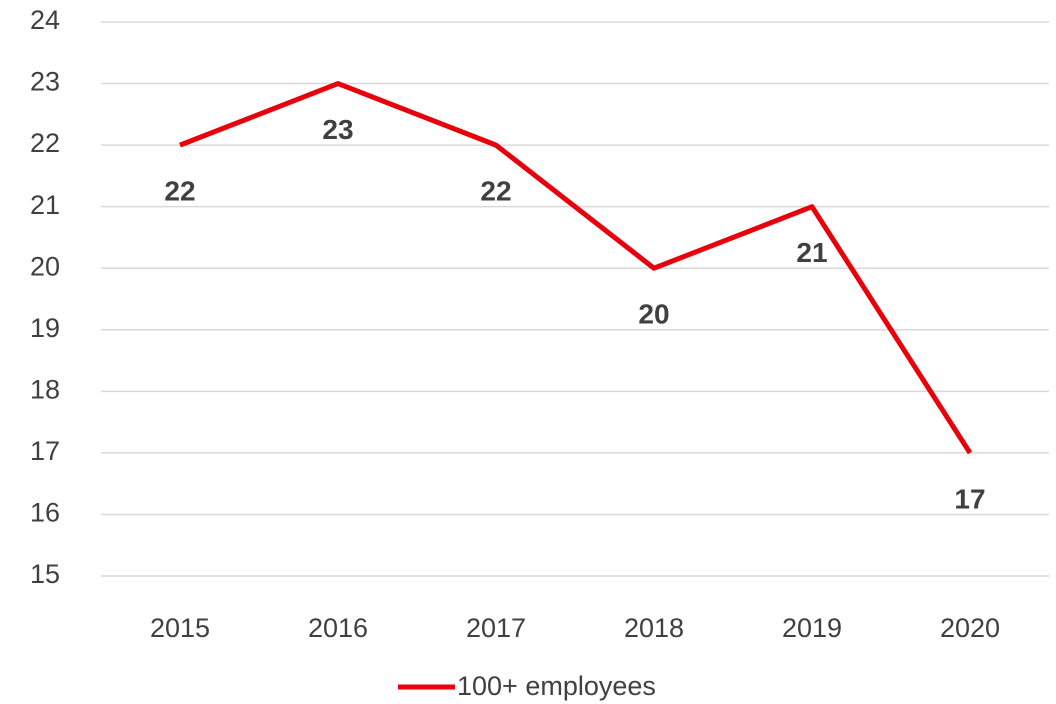  I want to click on x-tick-label: 2016, so click(338, 628).